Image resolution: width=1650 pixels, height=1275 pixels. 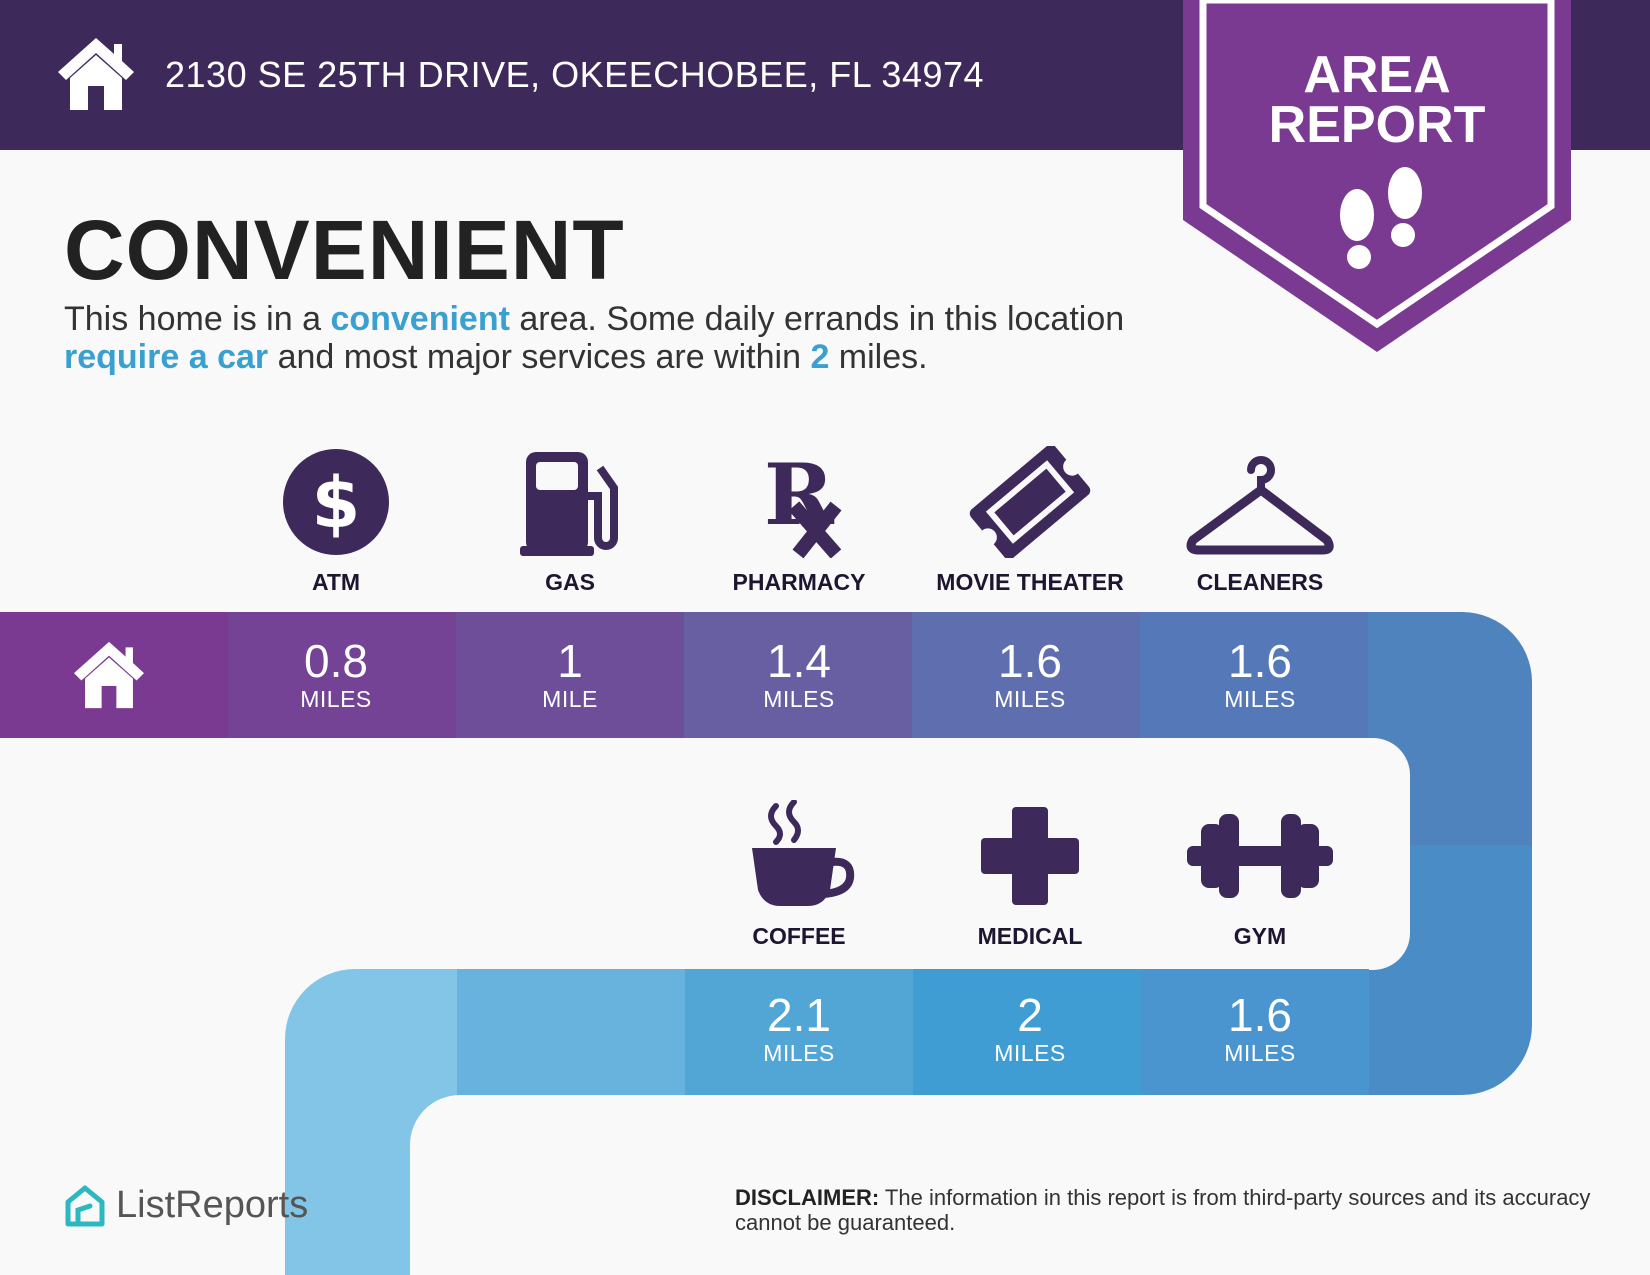 What do you see at coordinates (1260, 856) in the screenshot?
I see `dumbbell-icon` at bounding box center [1260, 856].